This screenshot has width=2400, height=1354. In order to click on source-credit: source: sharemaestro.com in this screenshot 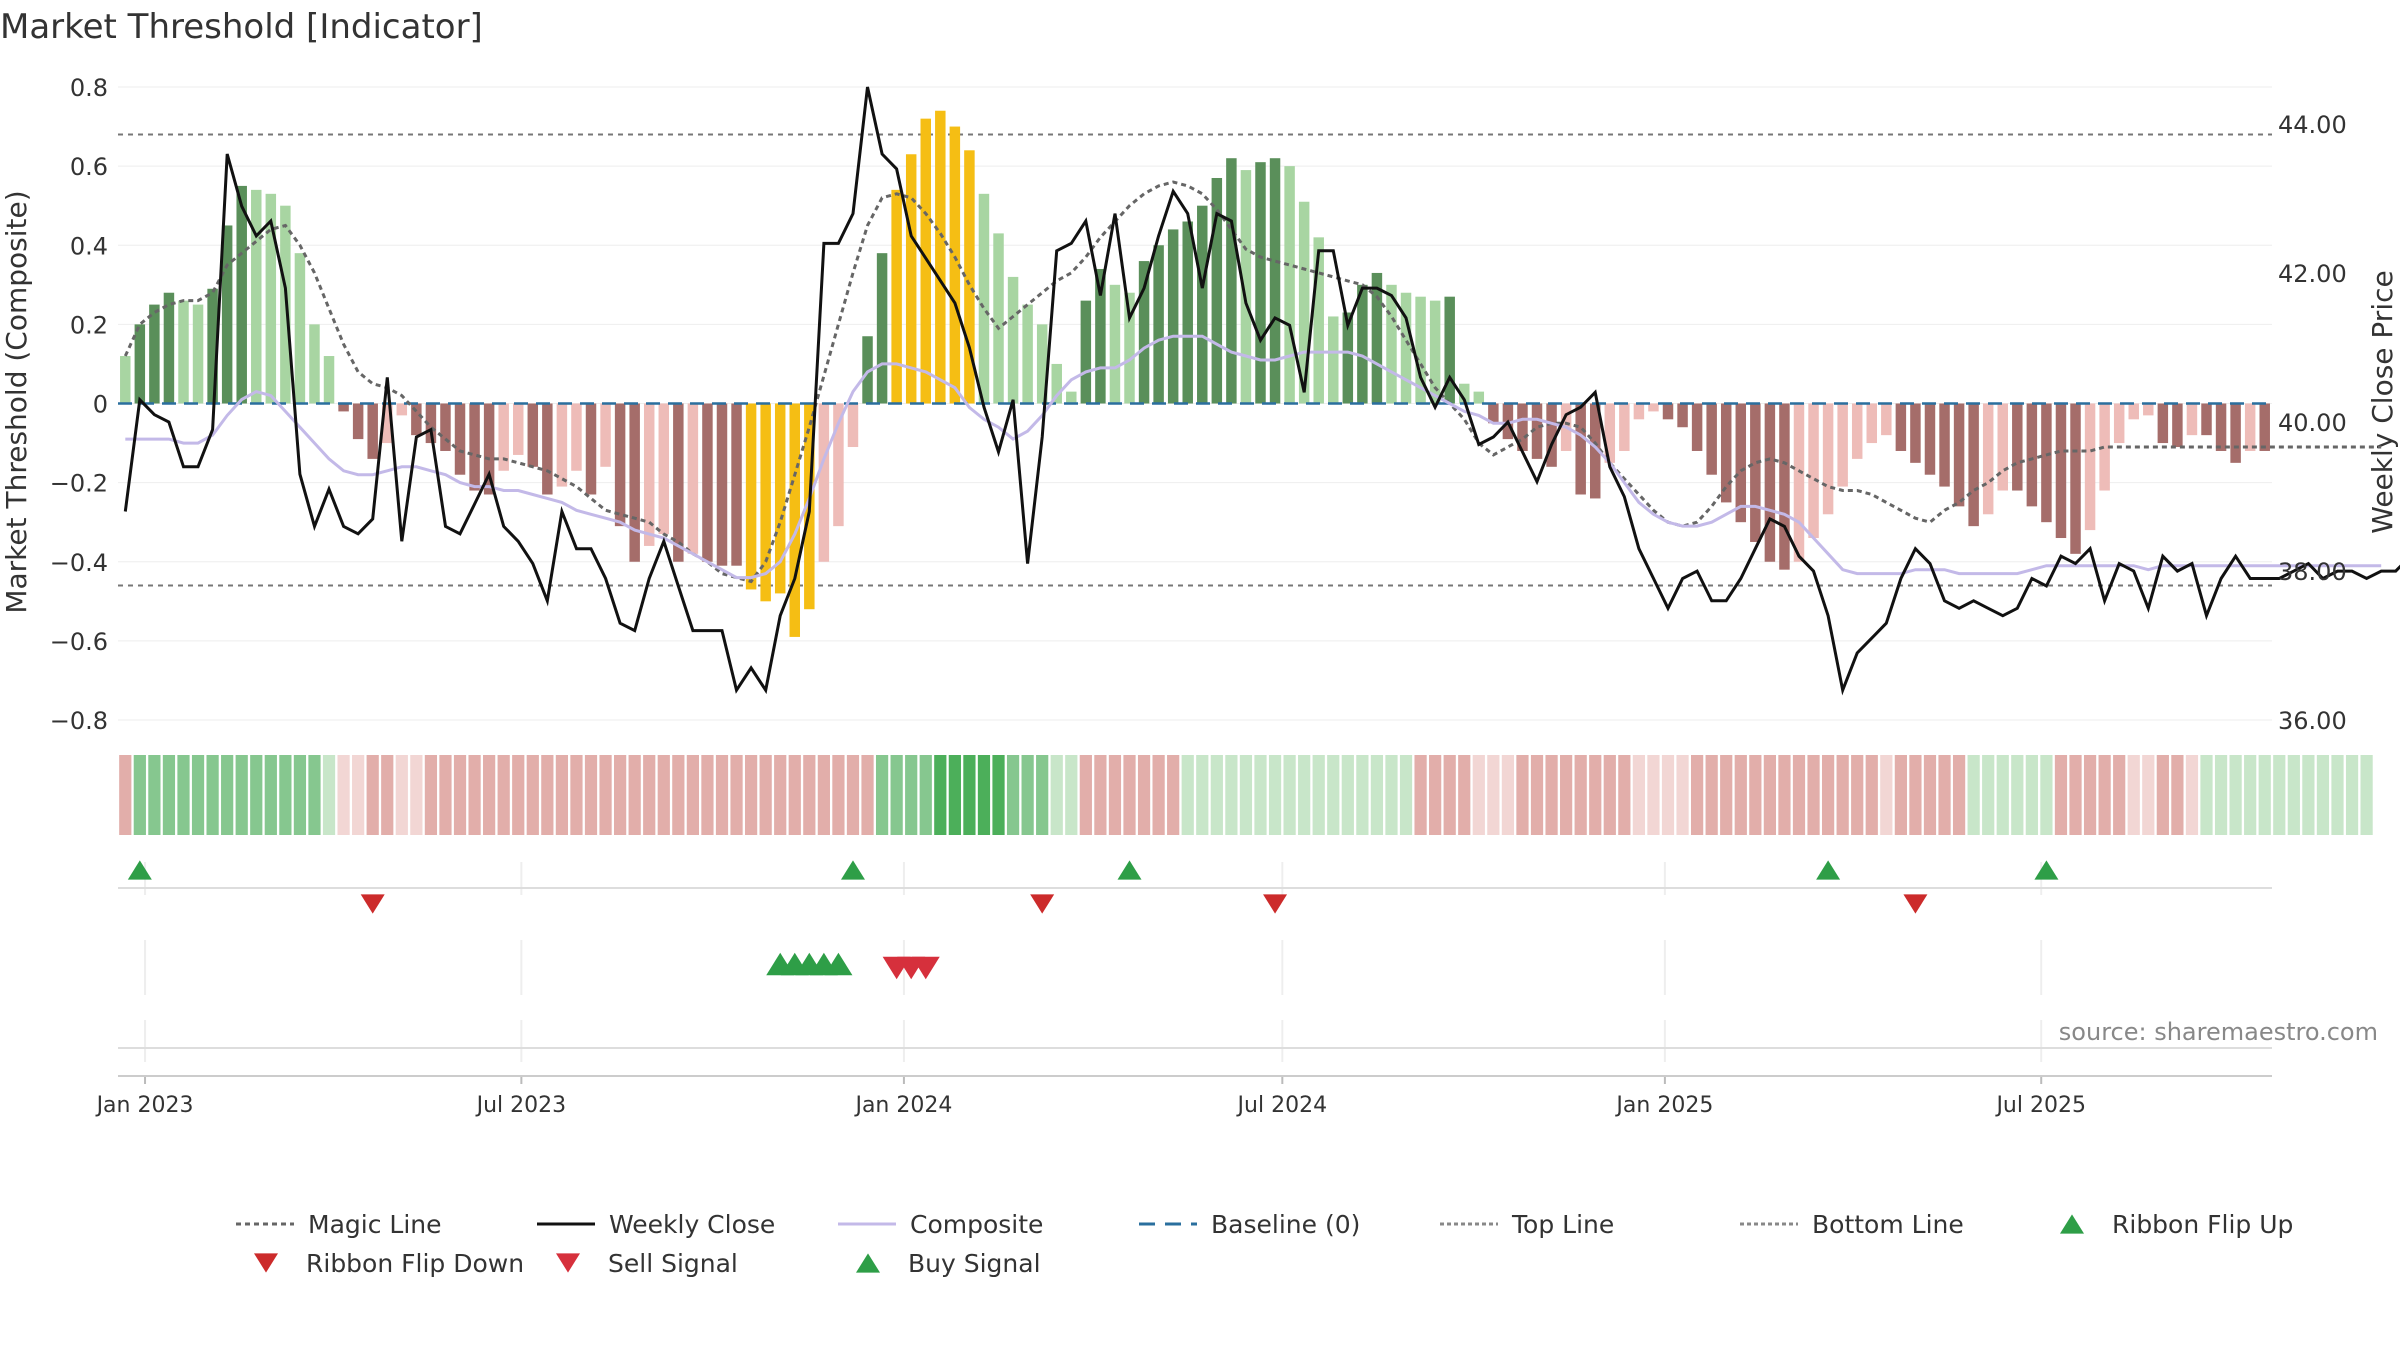, I will do `click(2218, 1032)`.